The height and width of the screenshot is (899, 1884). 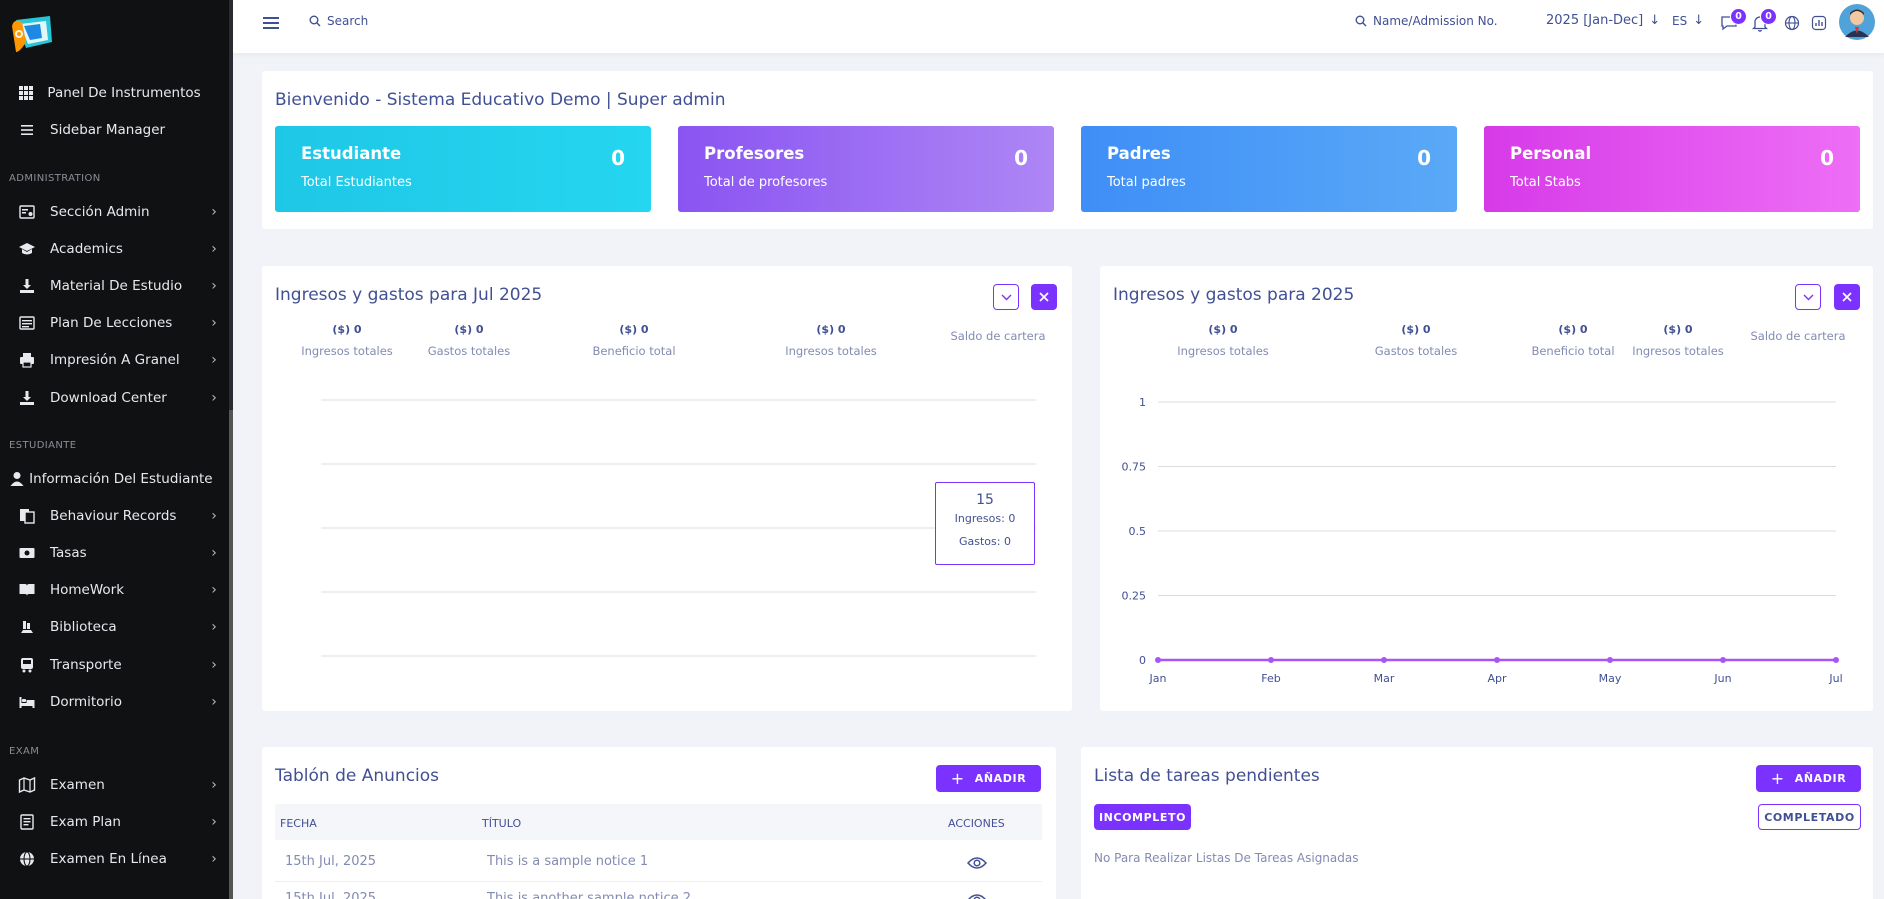 I want to click on sidebar-item-impresi-n-a-granel: Impresión A Granel ›, so click(x=114, y=360).